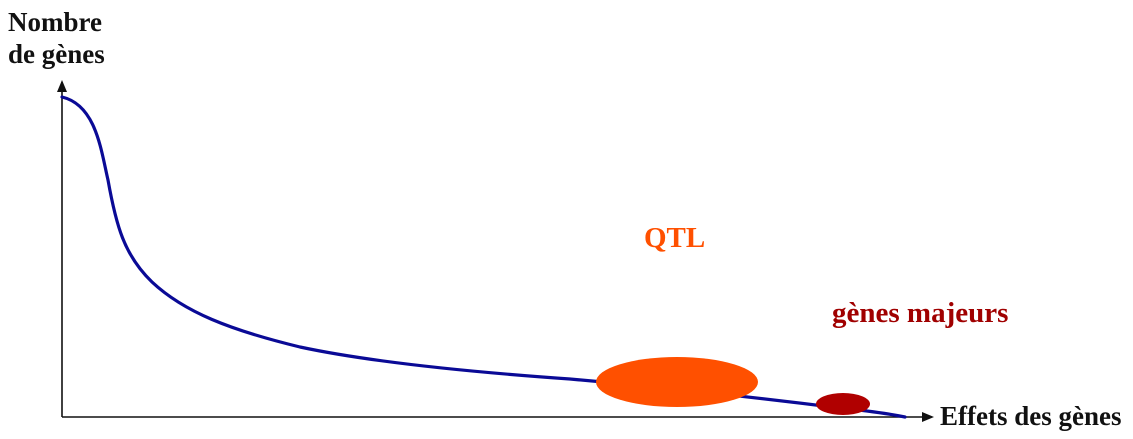 This screenshot has width=1133, height=439. Describe the element at coordinates (56, 54) in the screenshot. I see `y-axis-label-line2: de gènes` at that location.